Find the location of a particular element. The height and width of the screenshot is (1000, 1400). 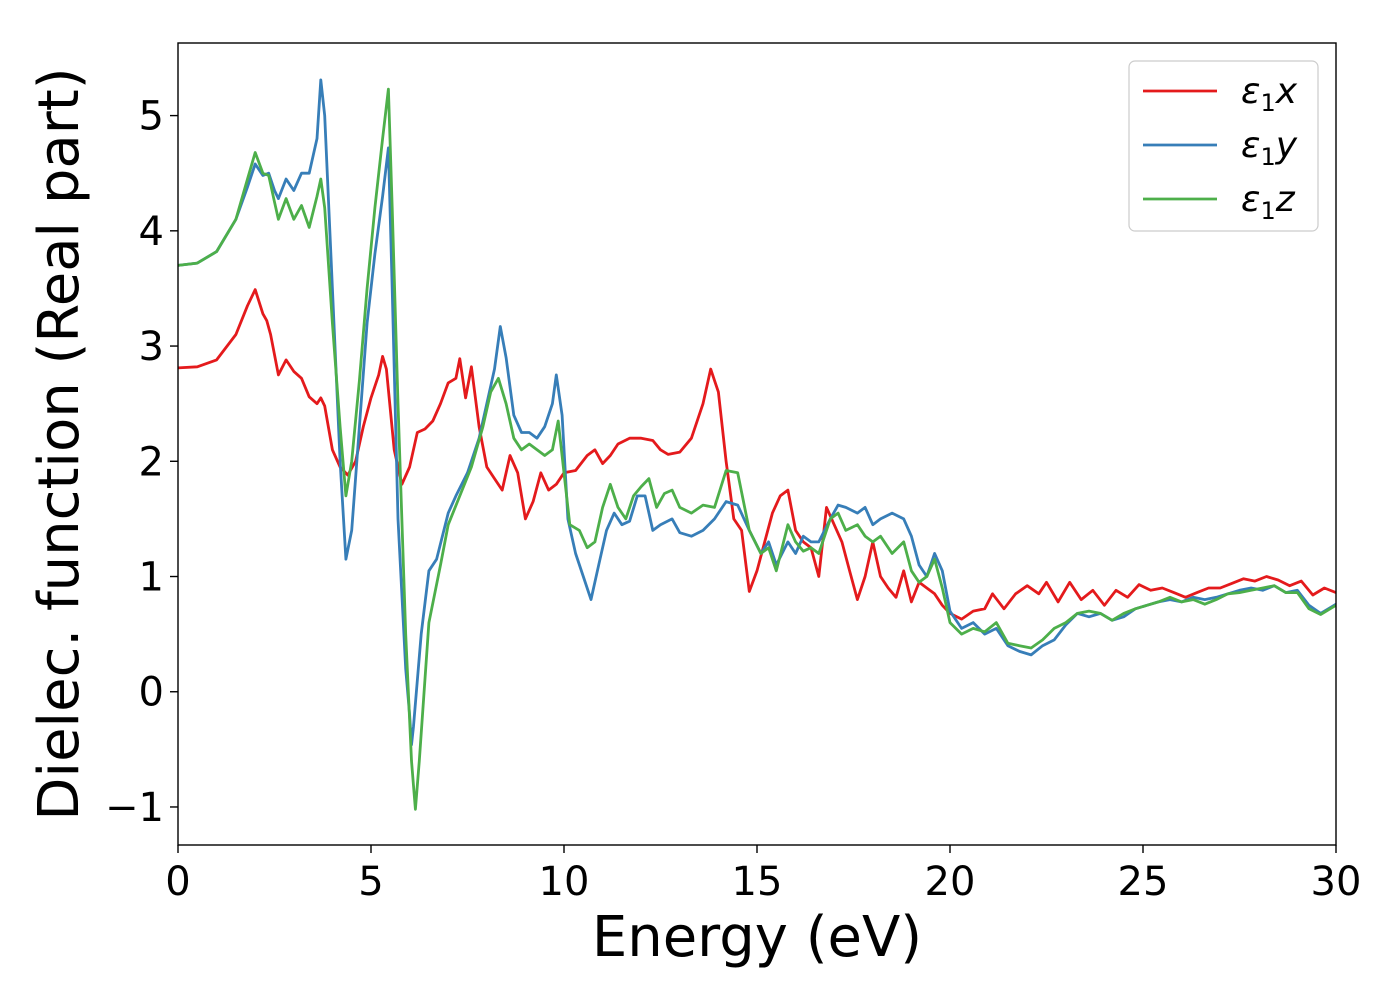

y-axis-ticks: −1 0 1 2 3 4 5 is located at coordinates (141, 462).